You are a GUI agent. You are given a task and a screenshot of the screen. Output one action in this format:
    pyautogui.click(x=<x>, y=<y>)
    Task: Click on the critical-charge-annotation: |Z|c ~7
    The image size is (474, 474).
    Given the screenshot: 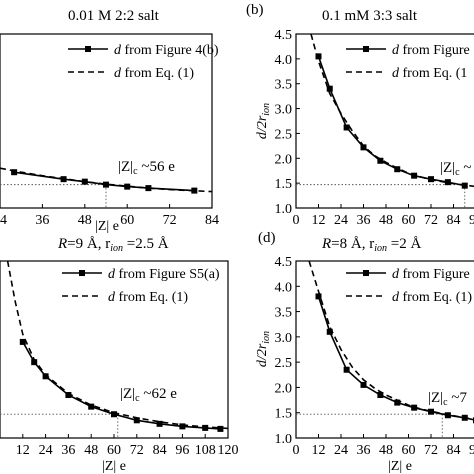 What is the action you would take?
    pyautogui.click(x=447, y=399)
    